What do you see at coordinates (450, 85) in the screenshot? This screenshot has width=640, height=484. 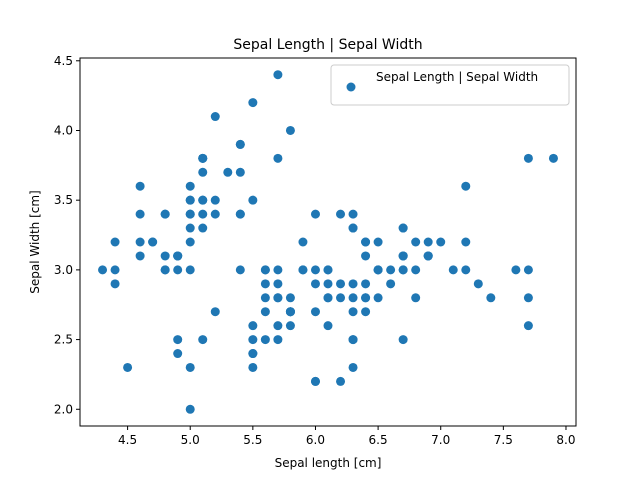 I see `legend: Sepal Length | Sepal Width` at bounding box center [450, 85].